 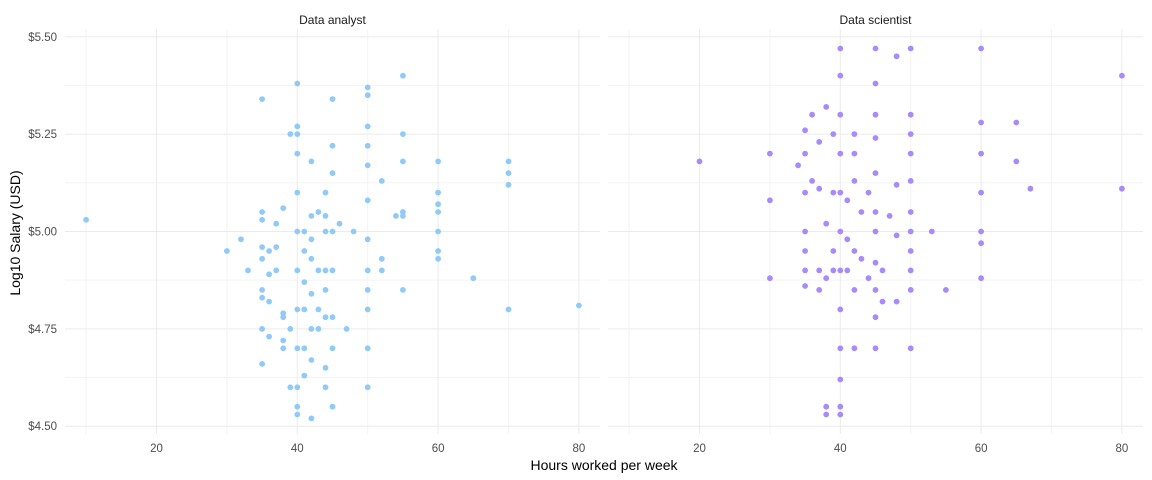 I want to click on facet-title: Data scientist, so click(x=875, y=20).